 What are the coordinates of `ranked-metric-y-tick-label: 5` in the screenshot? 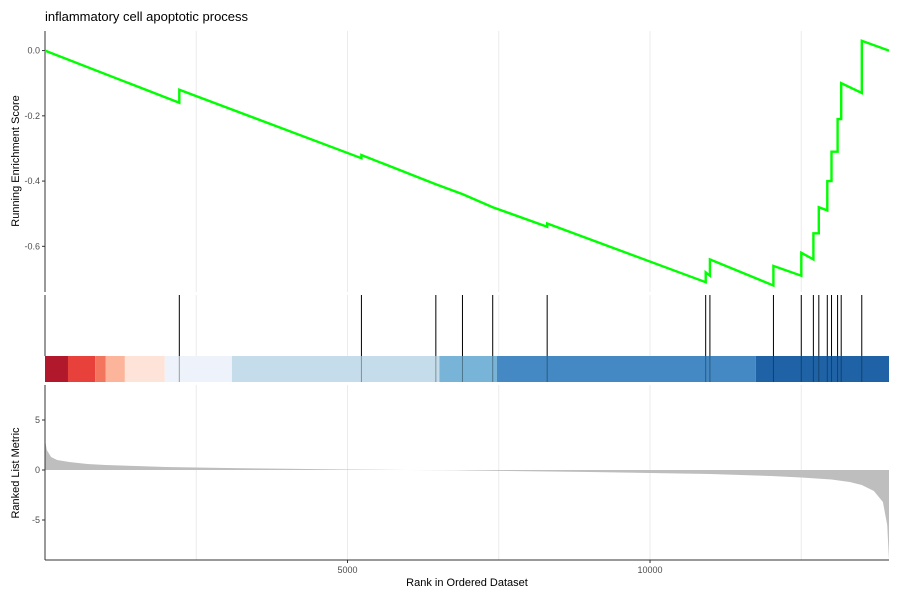 It's located at (37, 420).